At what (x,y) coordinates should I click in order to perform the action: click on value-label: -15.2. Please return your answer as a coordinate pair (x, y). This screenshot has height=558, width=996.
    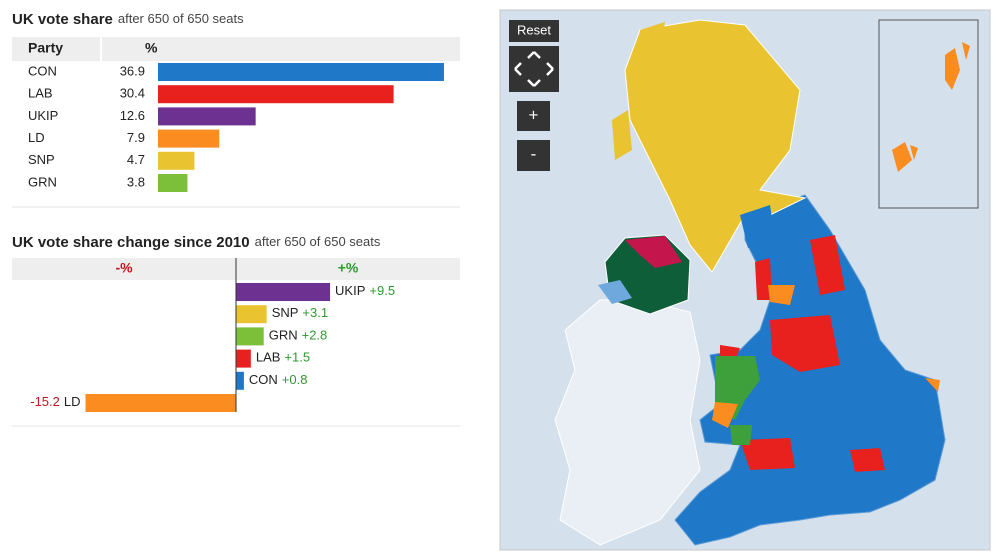
    Looking at the image, I should click on (45, 401).